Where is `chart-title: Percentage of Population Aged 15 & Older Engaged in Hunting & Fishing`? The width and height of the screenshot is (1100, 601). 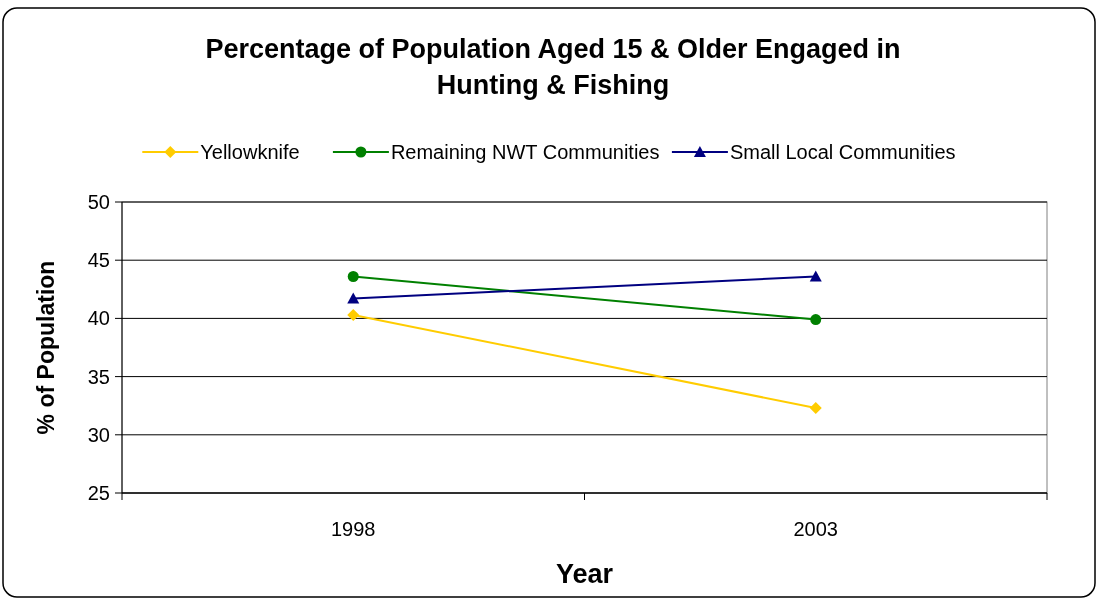 chart-title: Percentage of Population Aged 15 & Older Engaged in Hunting & Fishing is located at coordinates (553, 67).